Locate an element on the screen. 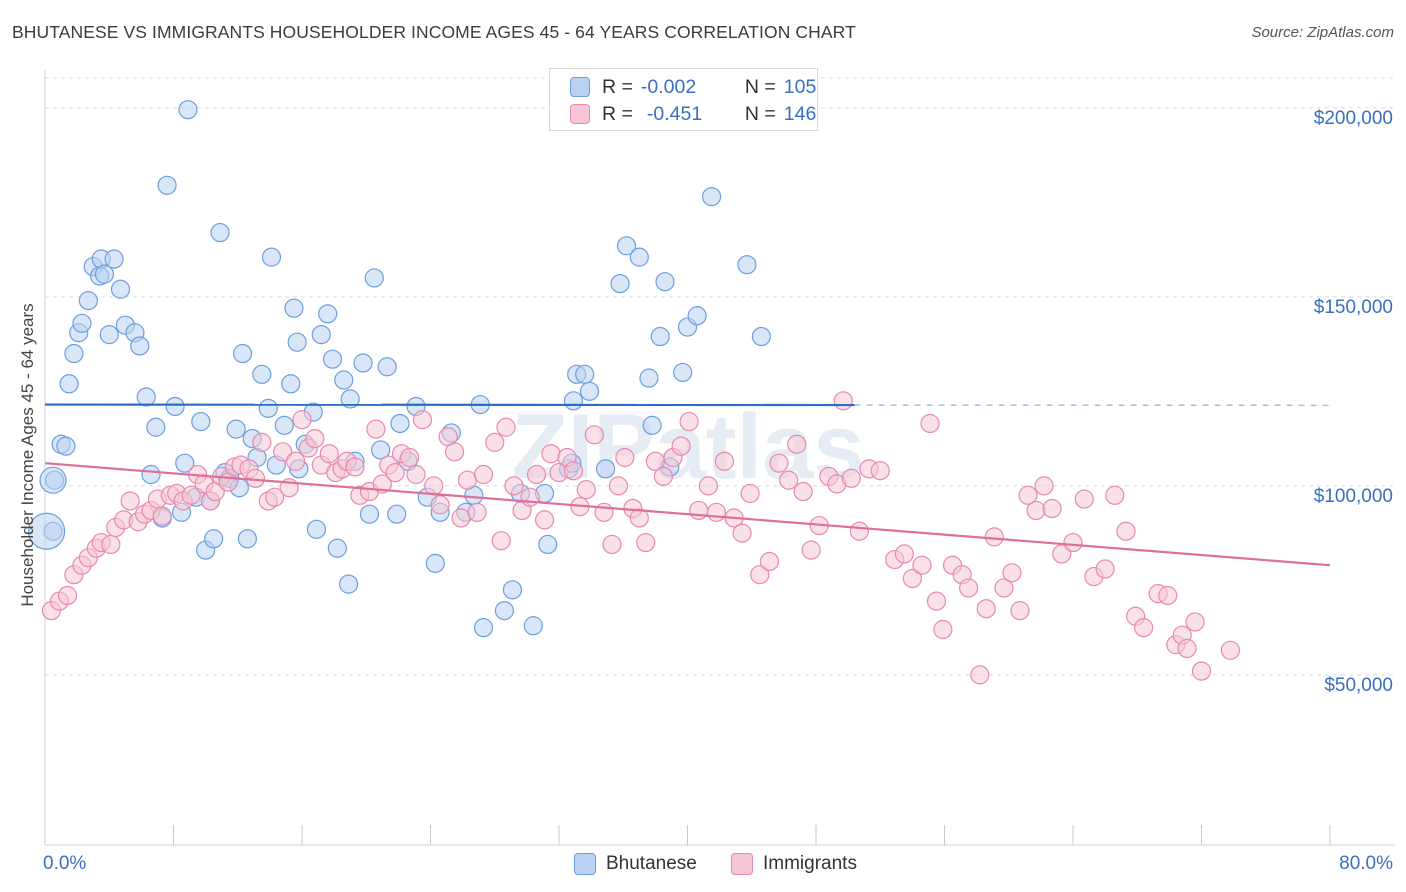 The width and height of the screenshot is (1406, 892). y-tick-label: $200,000 is located at coordinates (1353, 118).